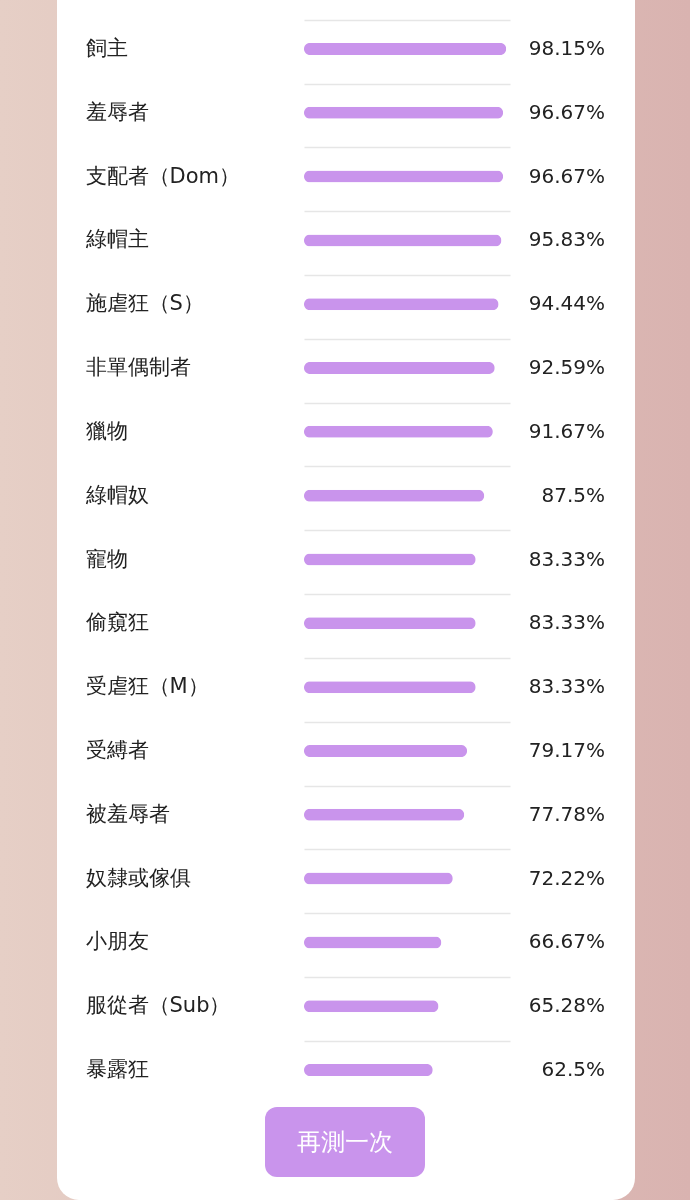 Image resolution: width=690 pixels, height=1200 pixels. What do you see at coordinates (345, 1142) in the screenshot?
I see `text: 再測一次` at bounding box center [345, 1142].